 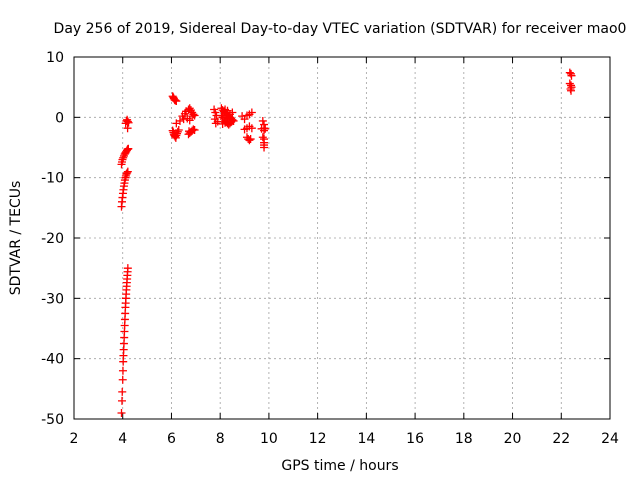 I want to click on y-tick-label: 10, so click(x=55, y=58).